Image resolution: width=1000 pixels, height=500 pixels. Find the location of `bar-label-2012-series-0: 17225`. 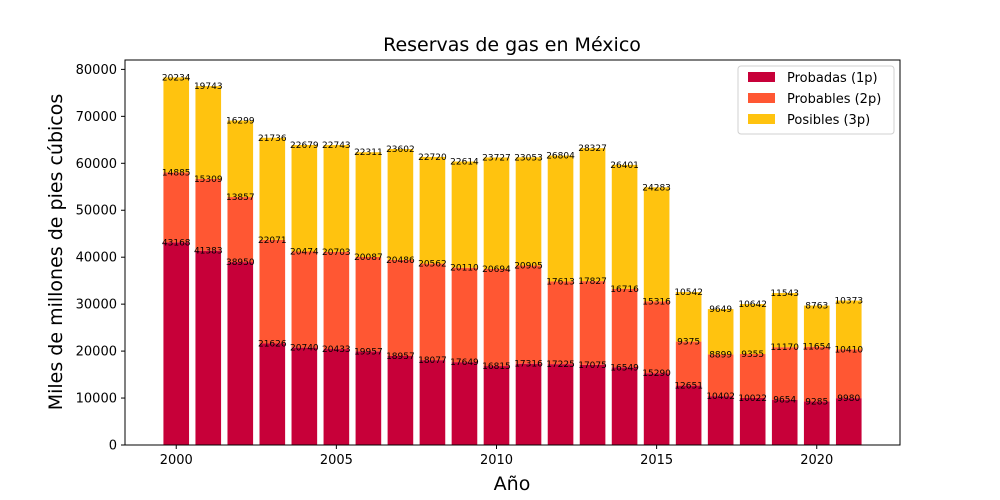

bar-label-2012-series-0: 17225 is located at coordinates (560, 365).